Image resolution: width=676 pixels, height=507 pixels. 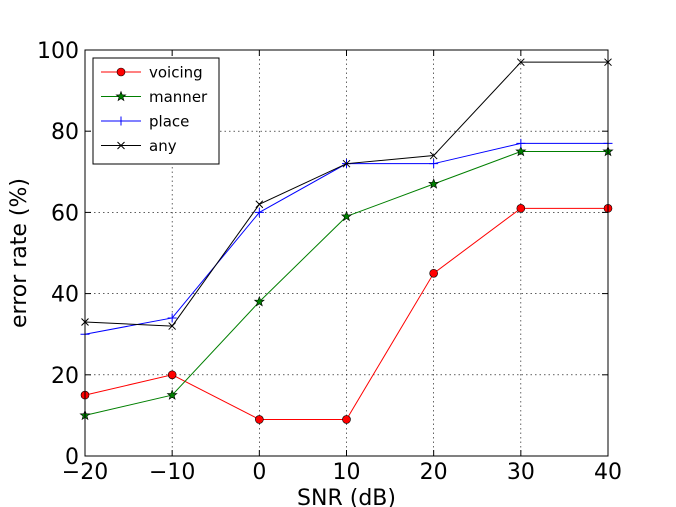 What do you see at coordinates (259, 472) in the screenshot?
I see `x-tick-label: 0` at bounding box center [259, 472].